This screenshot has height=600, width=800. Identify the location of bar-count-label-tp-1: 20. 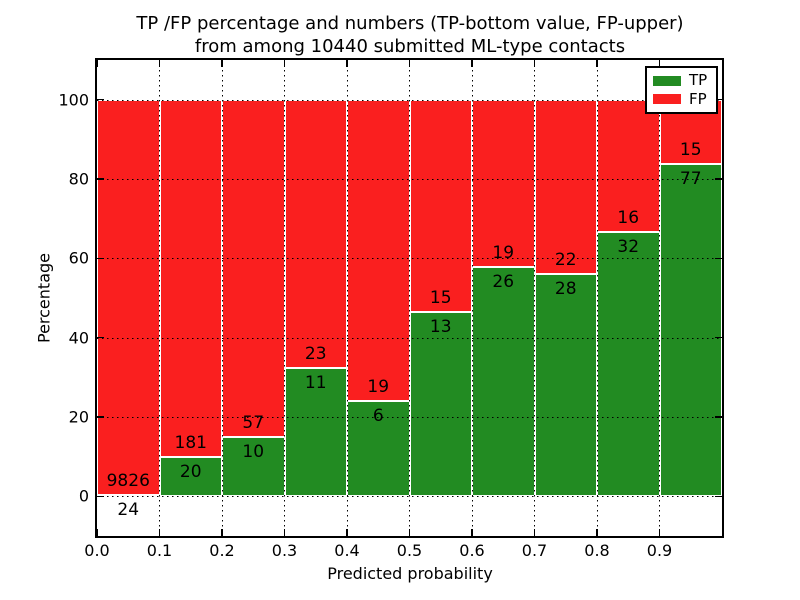
(190, 471).